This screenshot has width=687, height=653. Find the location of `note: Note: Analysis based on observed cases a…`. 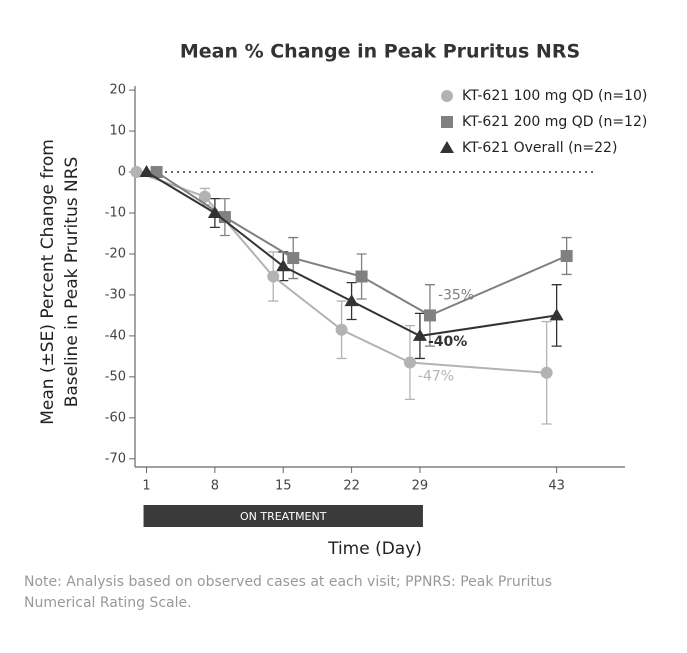

note: Note: Analysis based on observed cases a… is located at coordinates (288, 582).